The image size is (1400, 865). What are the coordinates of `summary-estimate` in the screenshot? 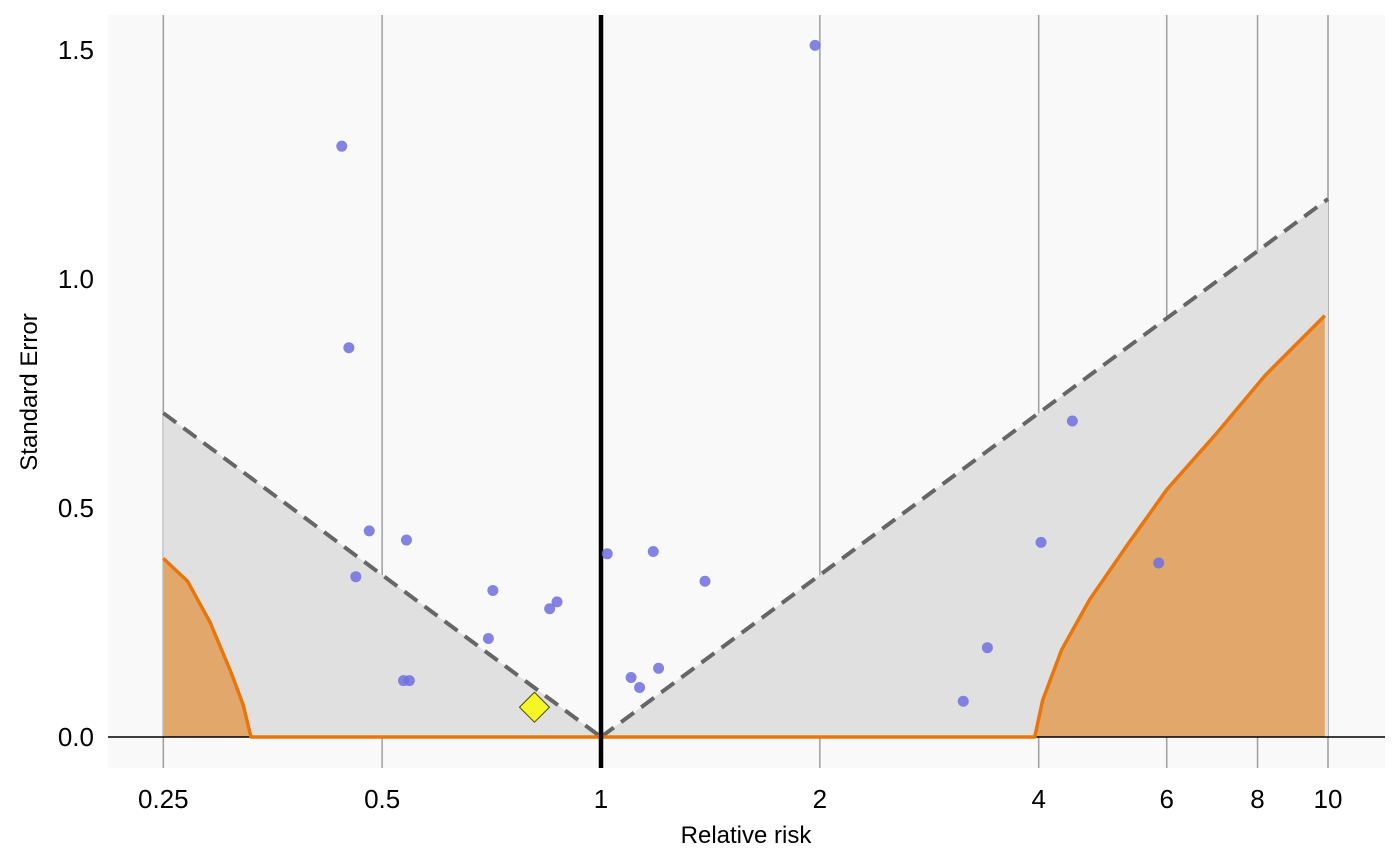 It's located at (534, 707).